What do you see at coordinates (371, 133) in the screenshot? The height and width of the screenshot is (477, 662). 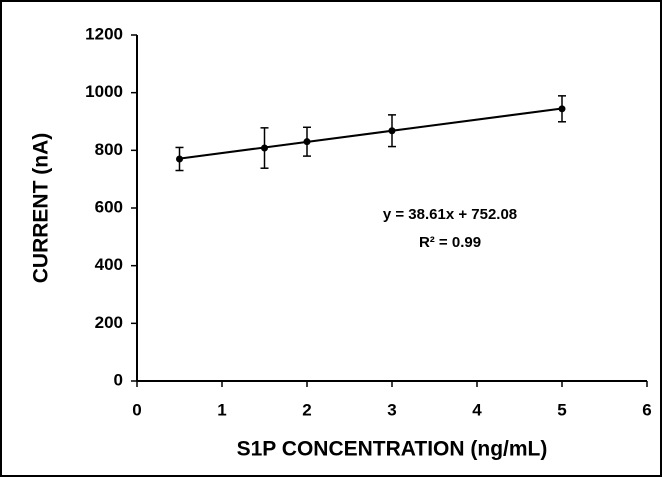 I see `trendline` at bounding box center [371, 133].